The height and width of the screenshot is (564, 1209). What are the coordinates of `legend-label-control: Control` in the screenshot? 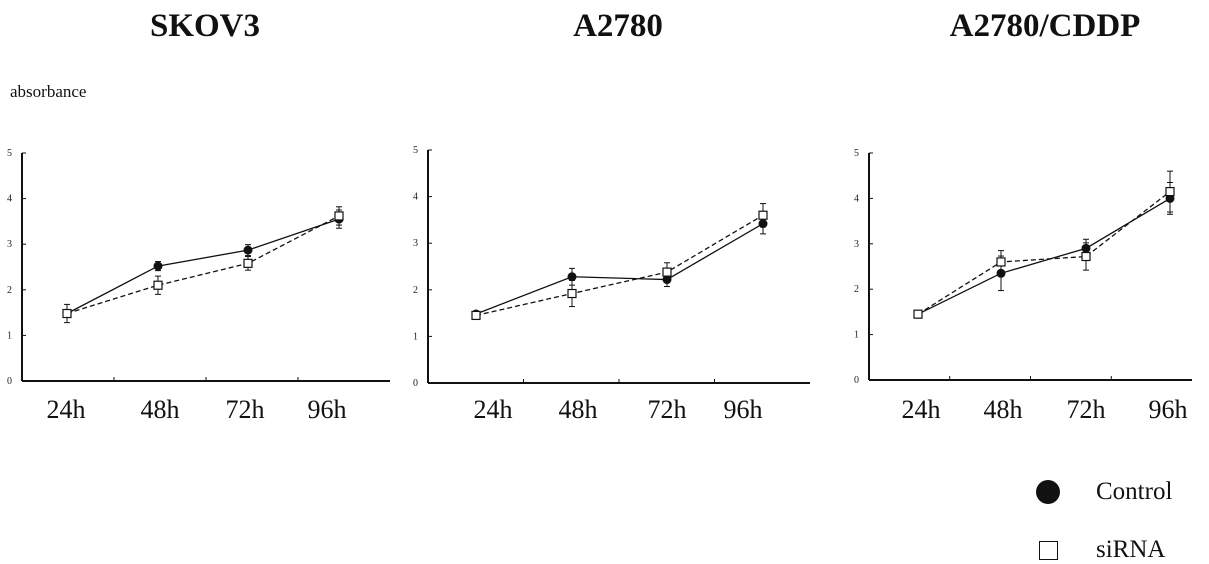 It's located at (1134, 491).